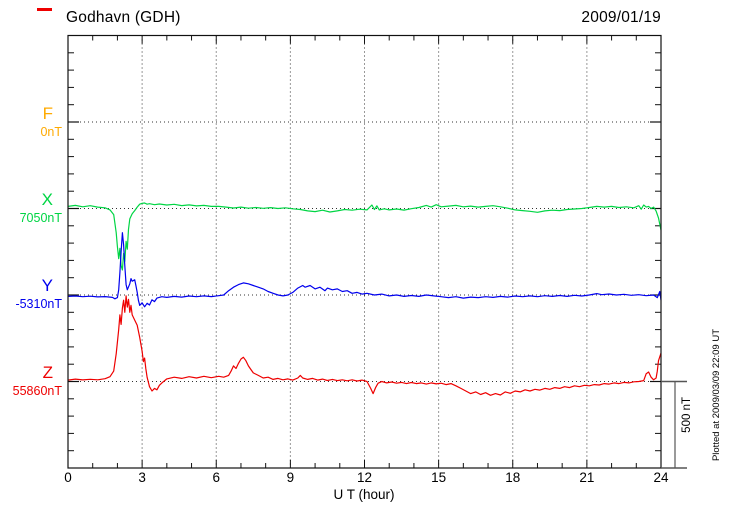 The width and height of the screenshot is (730, 520). What do you see at coordinates (123, 17) in the screenshot?
I see `page-title: Godhavn (GDH)` at bounding box center [123, 17].